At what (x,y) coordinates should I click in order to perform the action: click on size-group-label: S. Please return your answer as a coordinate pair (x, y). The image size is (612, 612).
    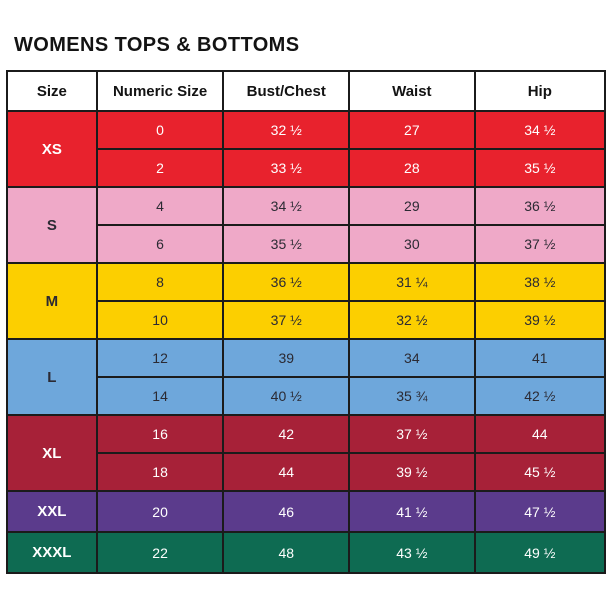
    Looking at the image, I should click on (52, 225).